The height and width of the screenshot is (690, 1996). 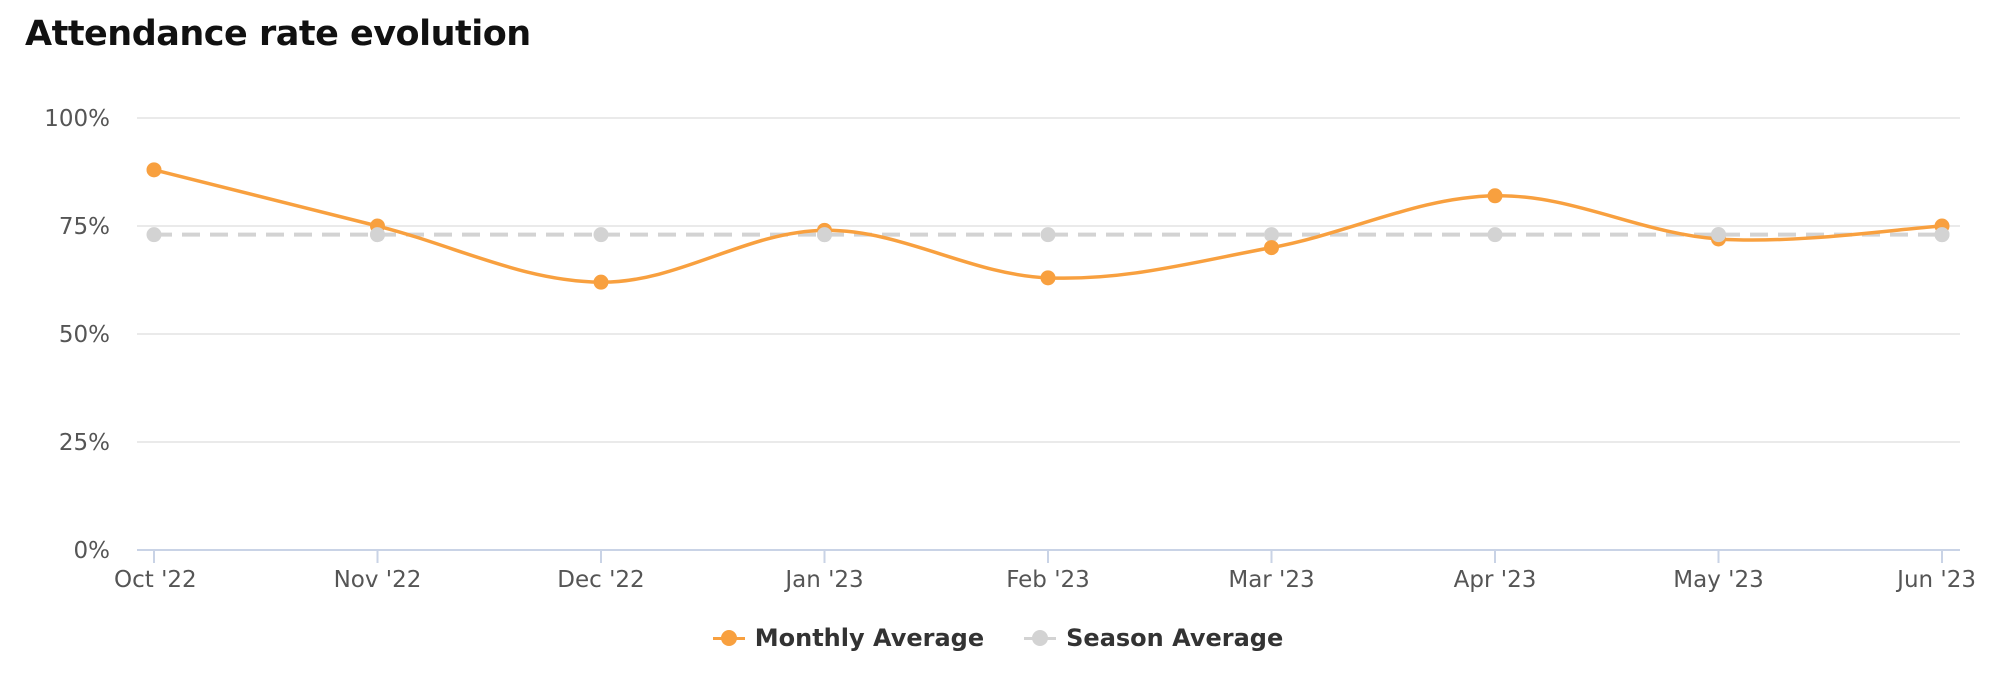 I want to click on x-tick-label: Oct '22, so click(x=155, y=580).